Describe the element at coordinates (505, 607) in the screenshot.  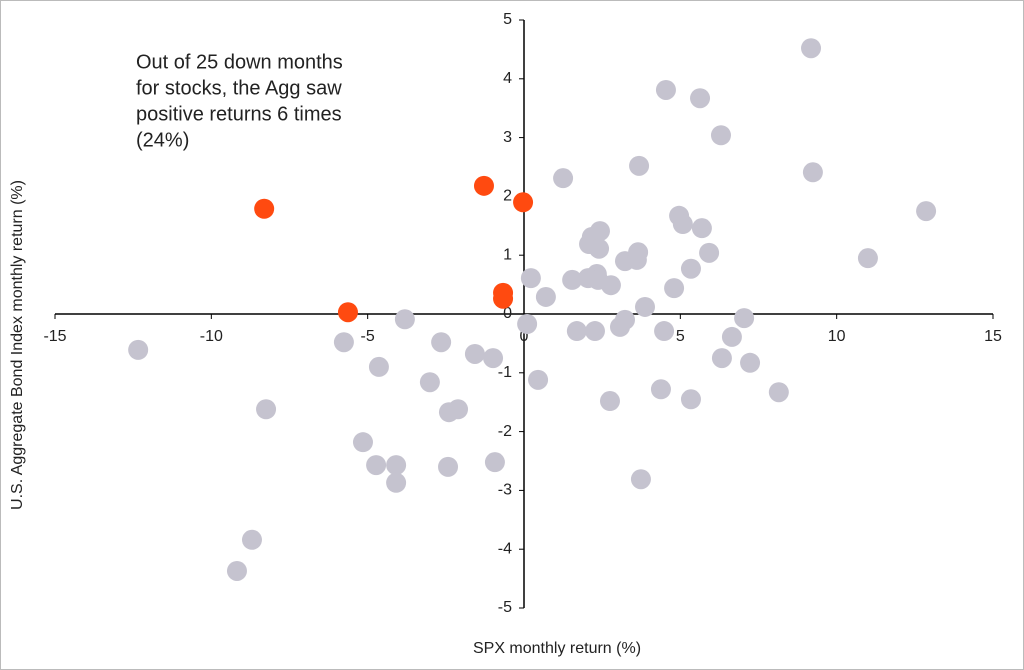
I see `y-tick-label: -5` at that location.